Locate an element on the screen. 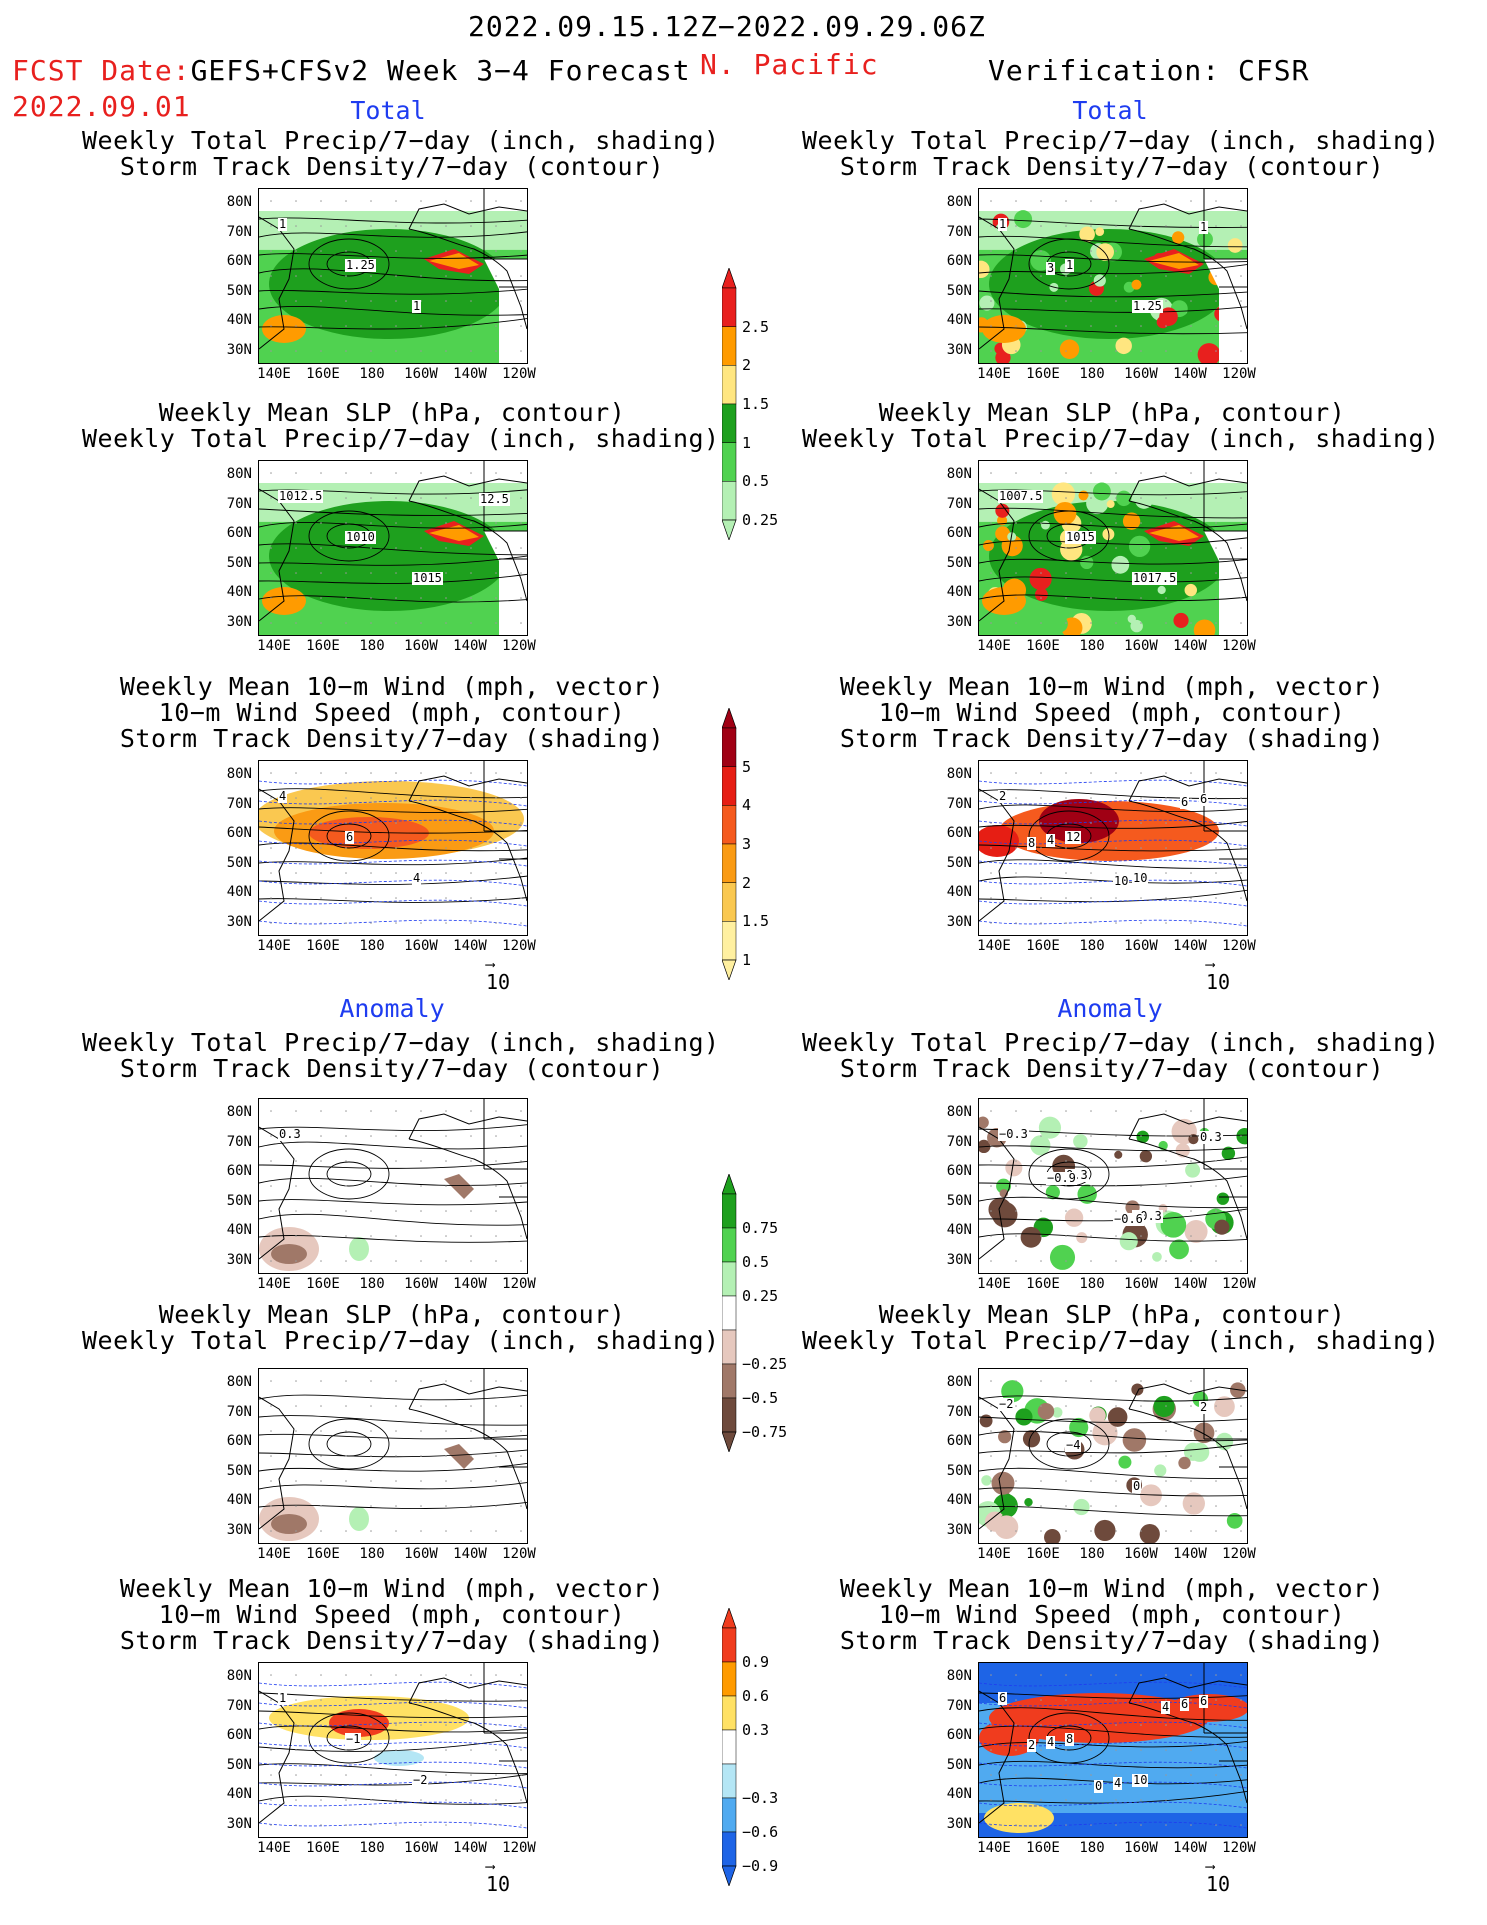  forecast-precip_storm-map is located at coordinates (393, 276).